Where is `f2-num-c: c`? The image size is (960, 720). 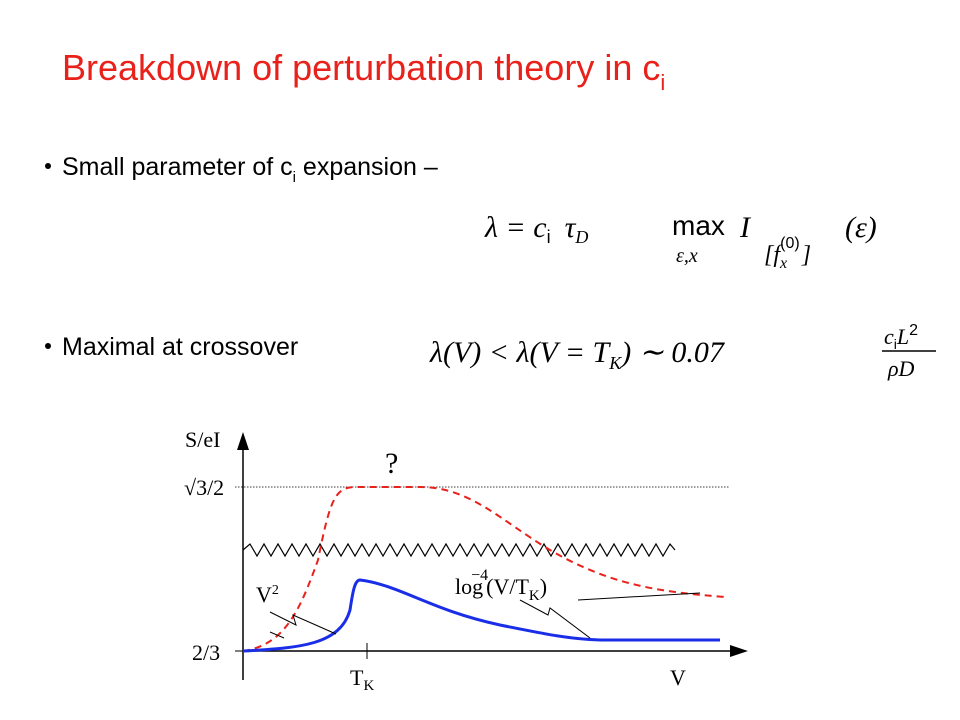
f2-num-c: c is located at coordinates (889, 336).